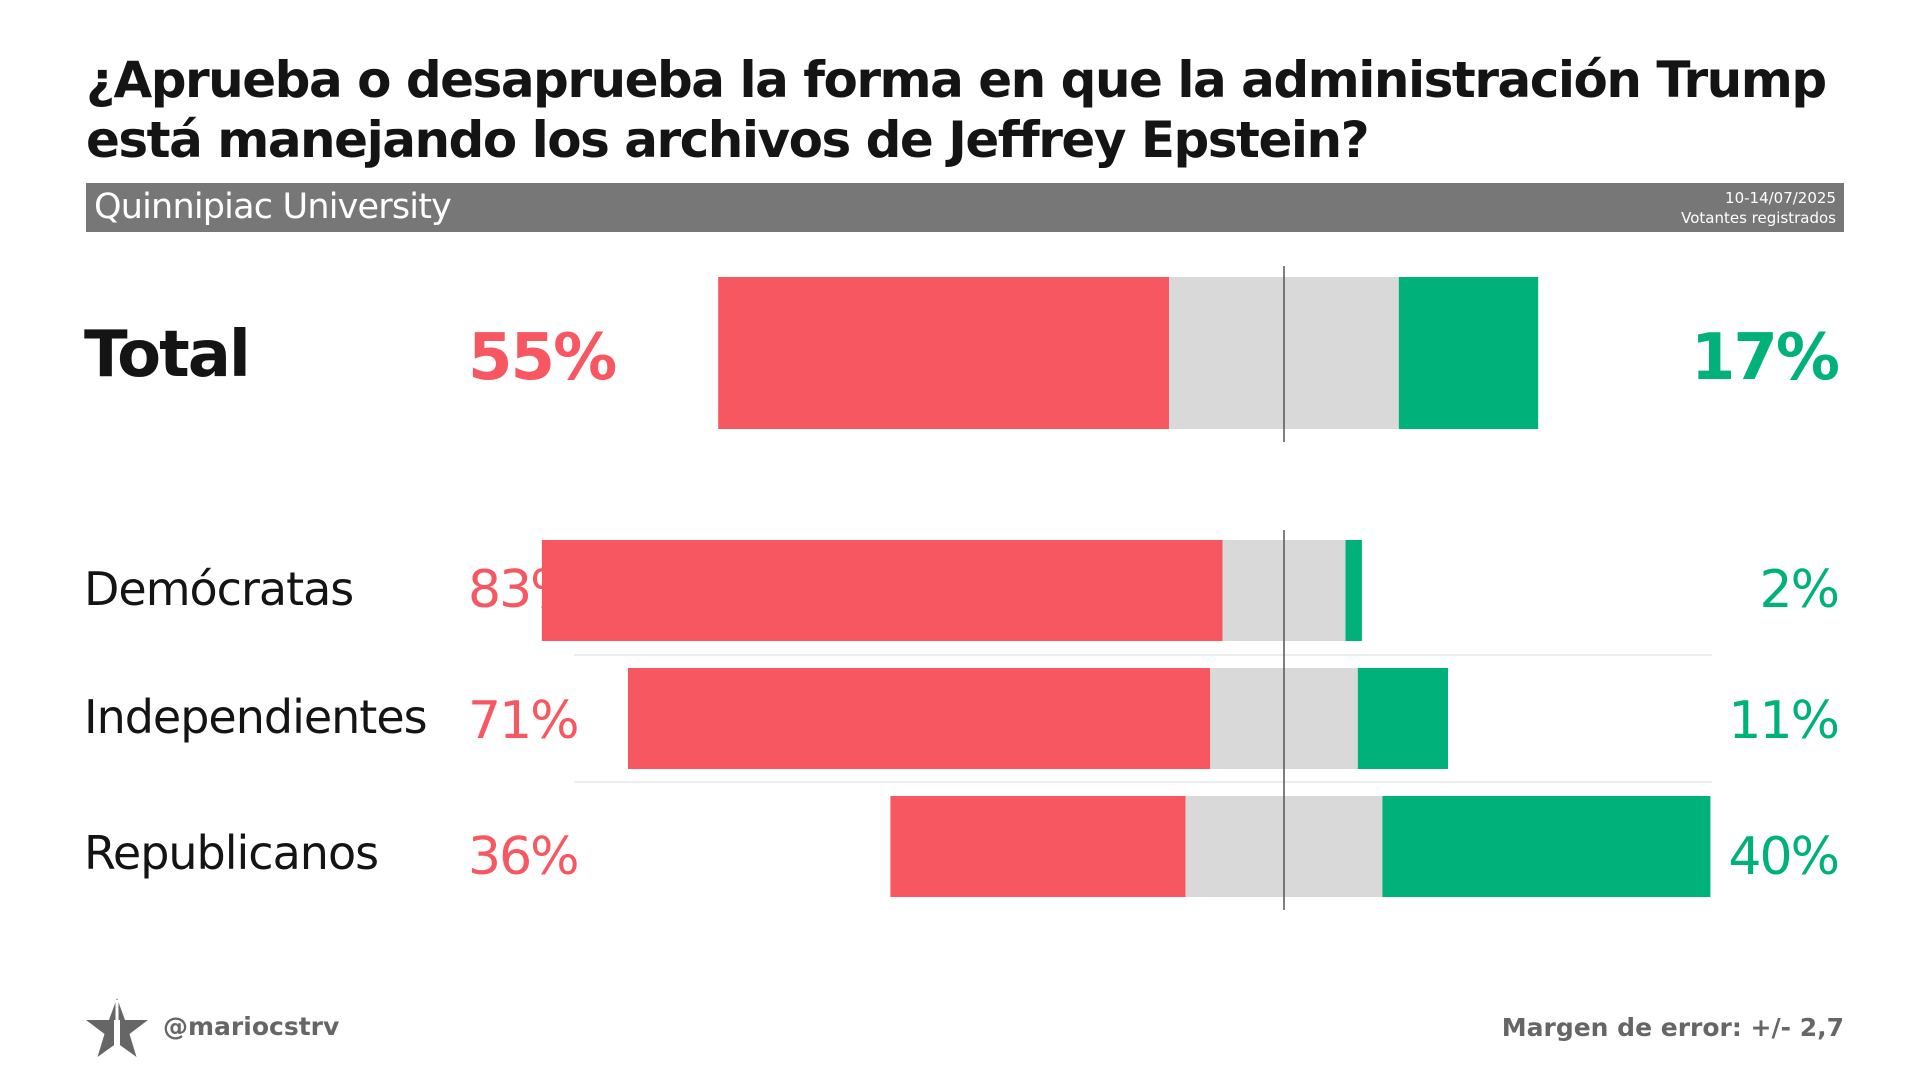 Image resolution: width=1920 pixels, height=1080 pixels. I want to click on margin-of-error: Margen de error: +/- 2,7, so click(1672, 1027).